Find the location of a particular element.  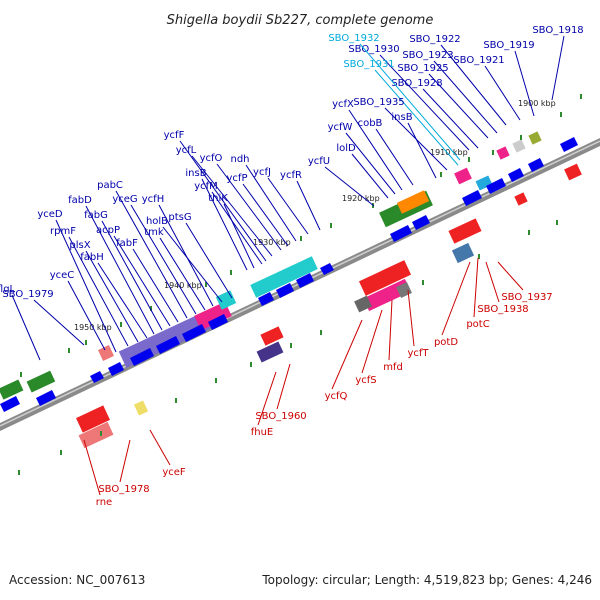

reverse-gene-label: yceF is located at coordinates (174, 472).